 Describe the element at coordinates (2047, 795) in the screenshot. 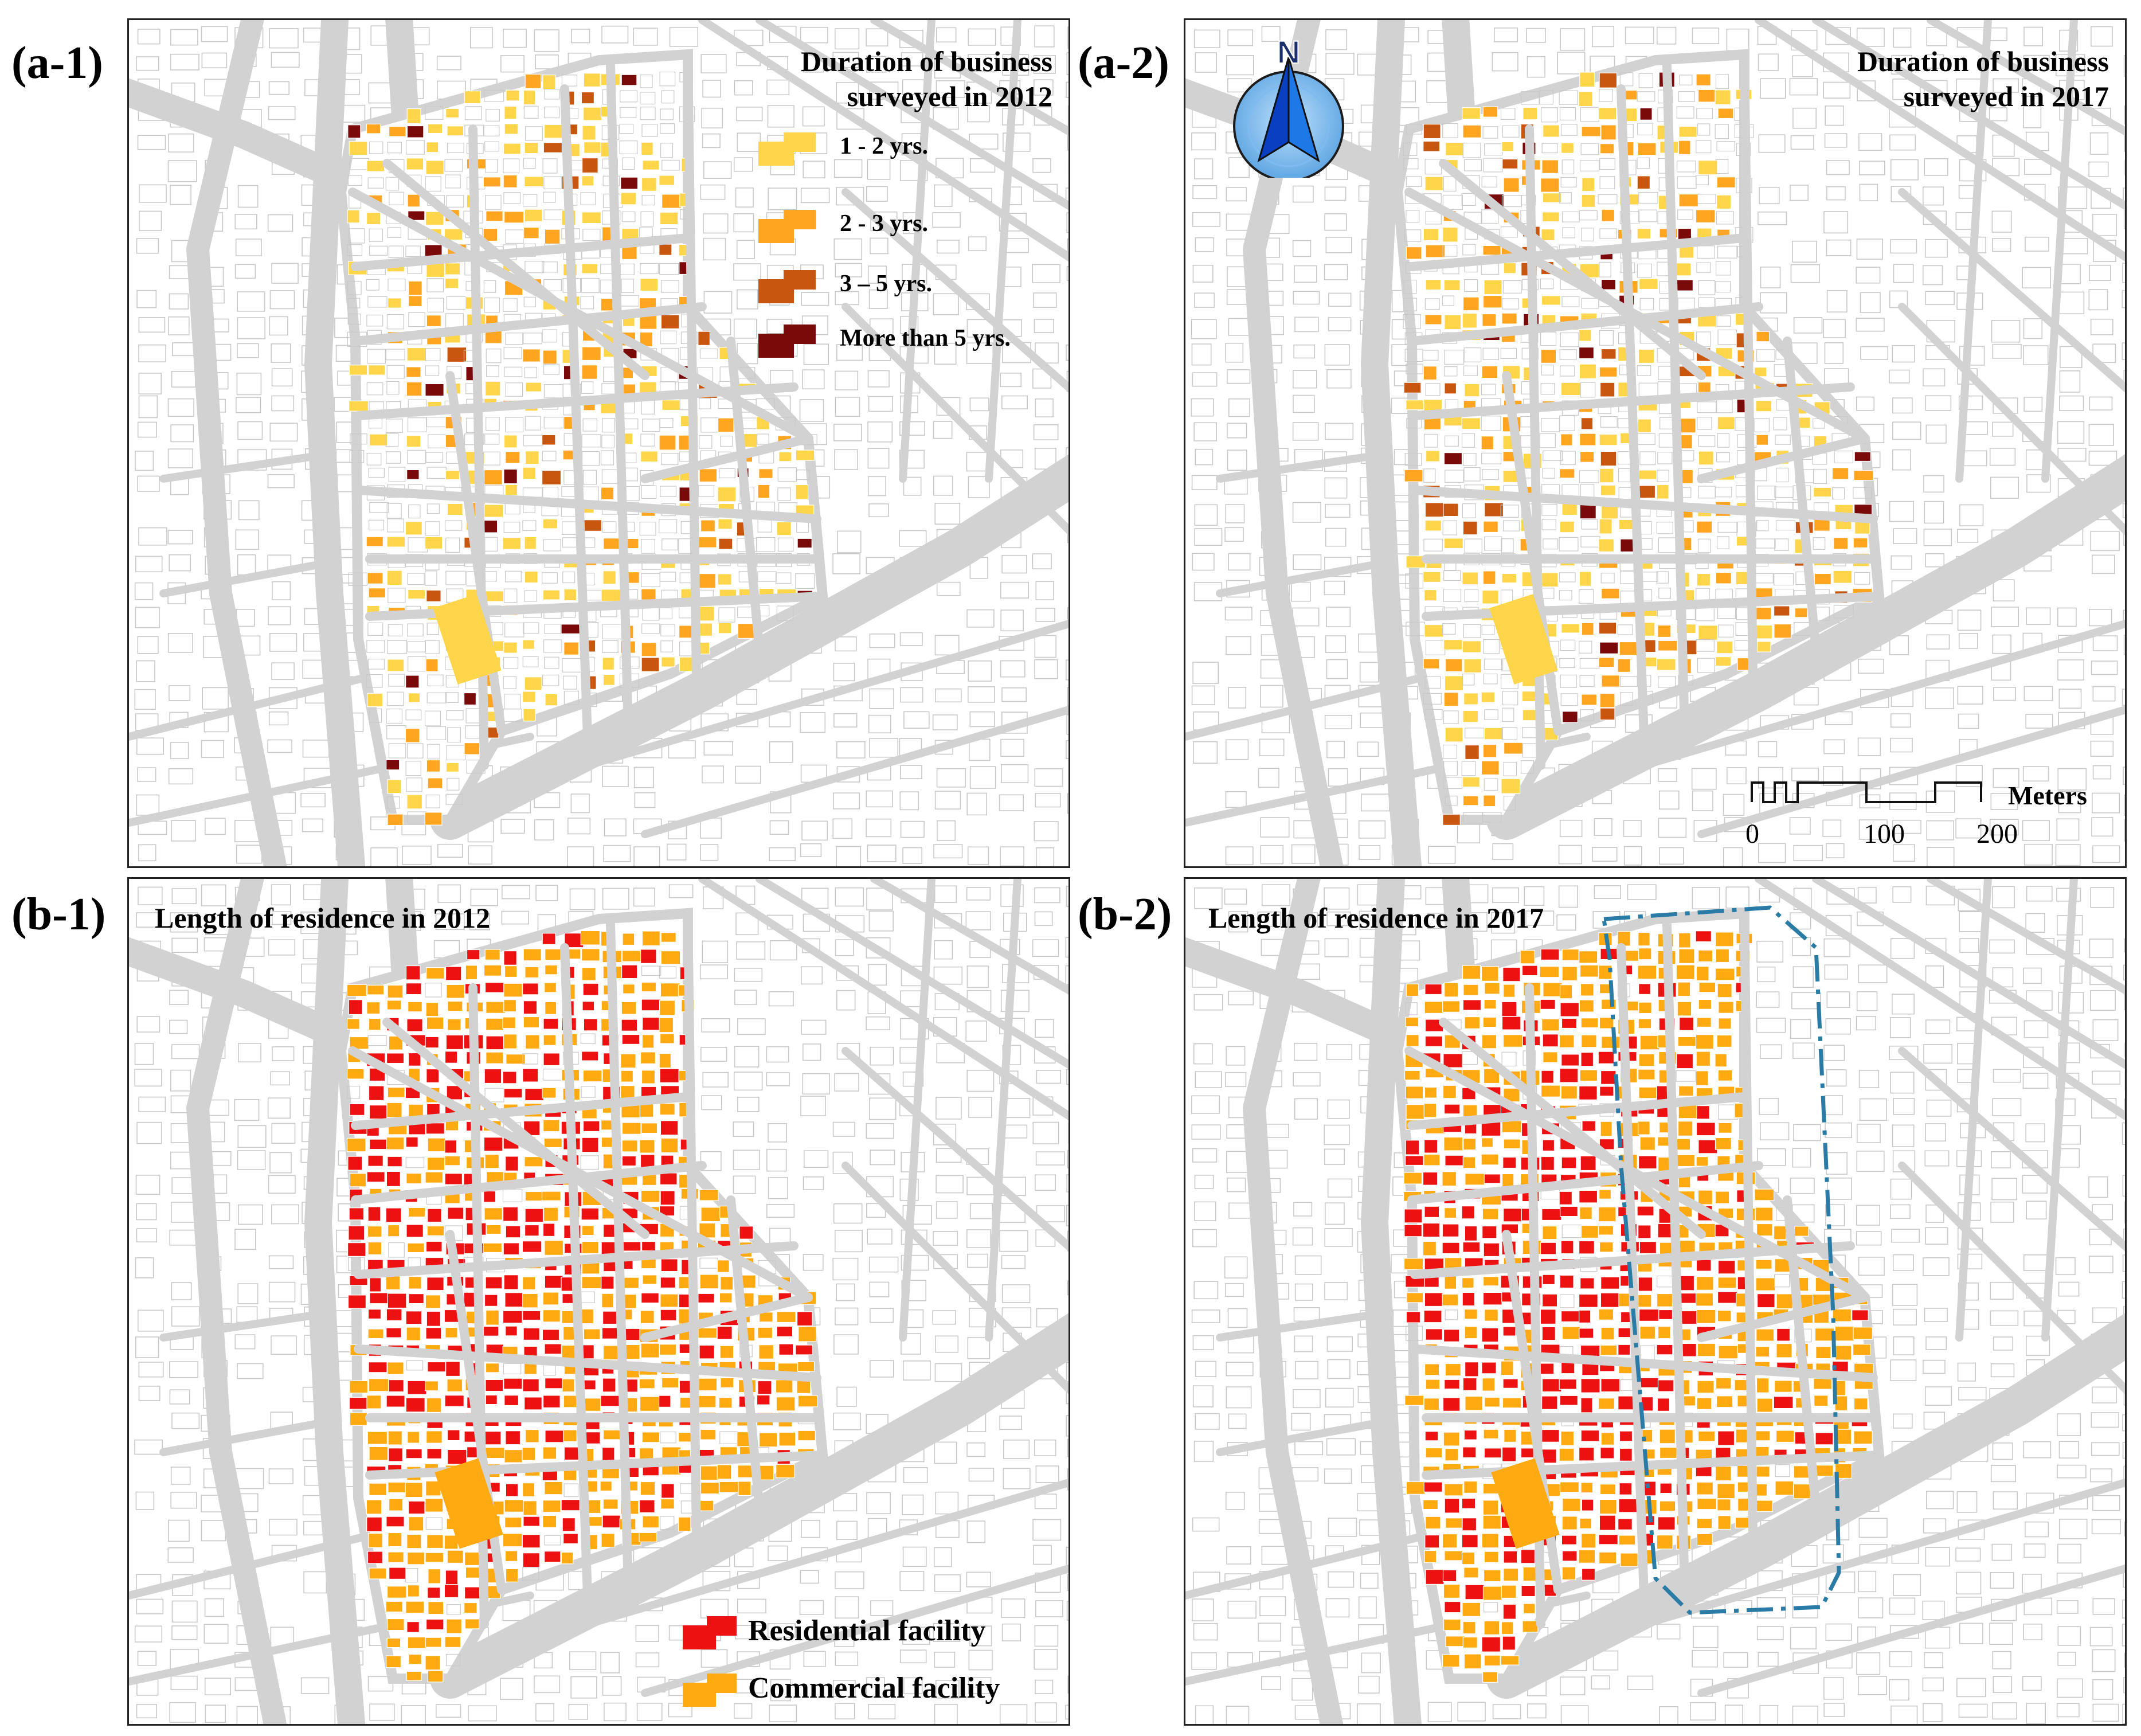

I see `scale-unit: Meters` at that location.